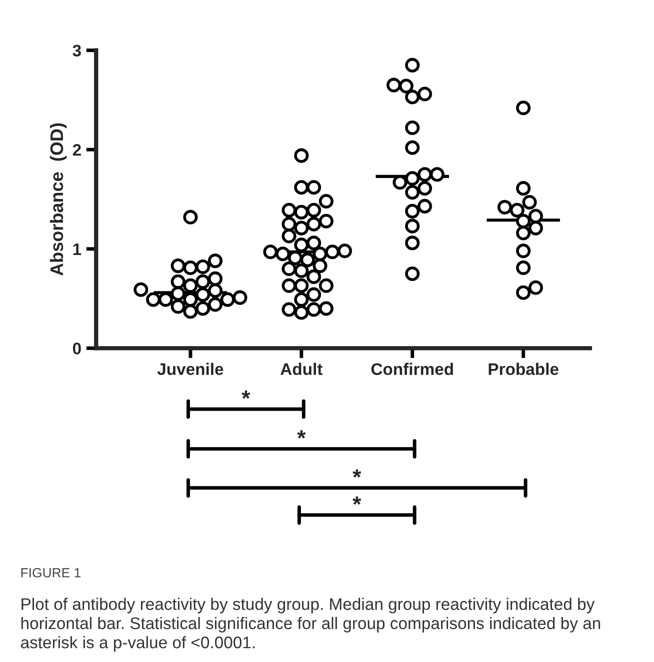 The image size is (654, 662). I want to click on y-tick-label: 0, so click(76, 348).